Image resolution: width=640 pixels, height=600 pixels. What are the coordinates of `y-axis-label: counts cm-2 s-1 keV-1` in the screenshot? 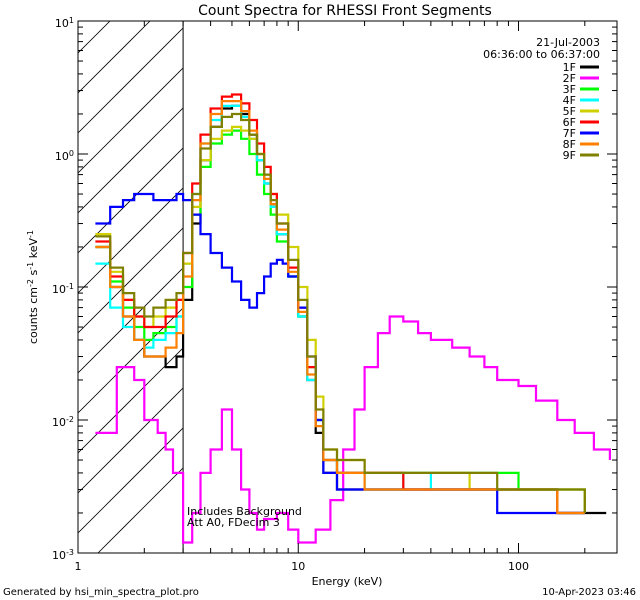 It's located at (33, 287).